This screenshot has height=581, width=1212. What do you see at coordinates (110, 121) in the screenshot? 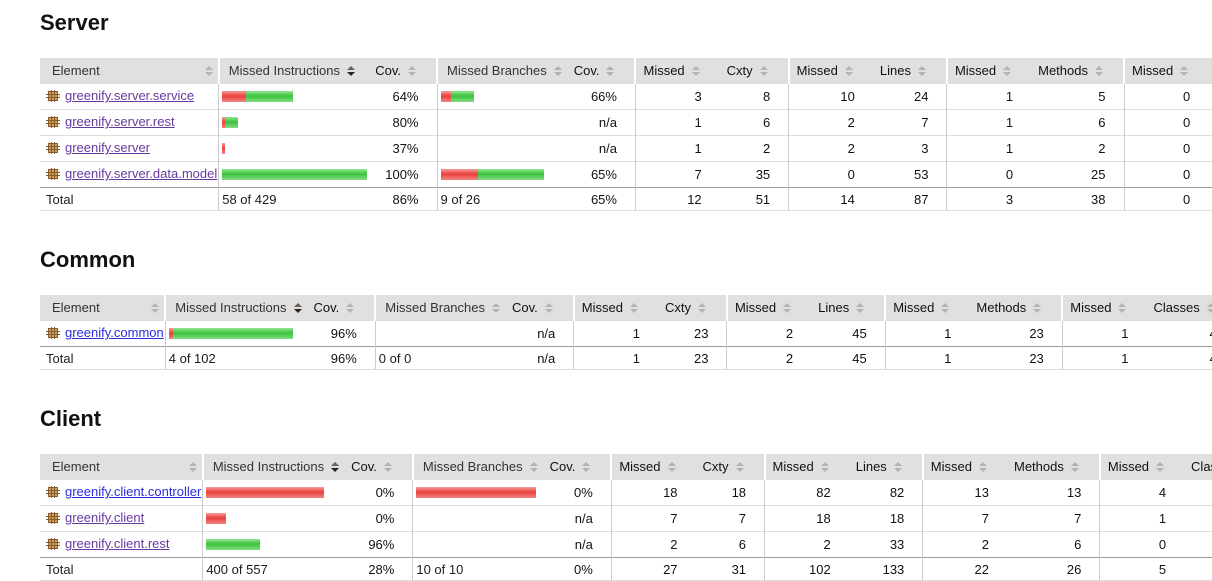
I see `package-link: greenify.server.rest` at bounding box center [110, 121].